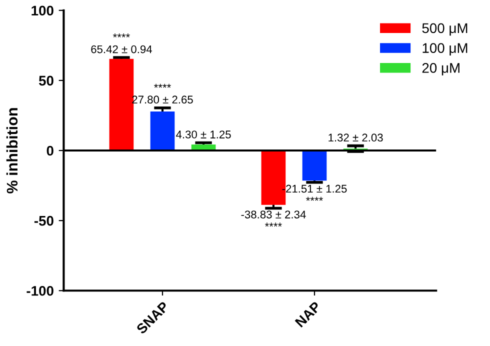  Describe the element at coordinates (43, 11) in the screenshot. I see `y-tick-label: 100` at that location.